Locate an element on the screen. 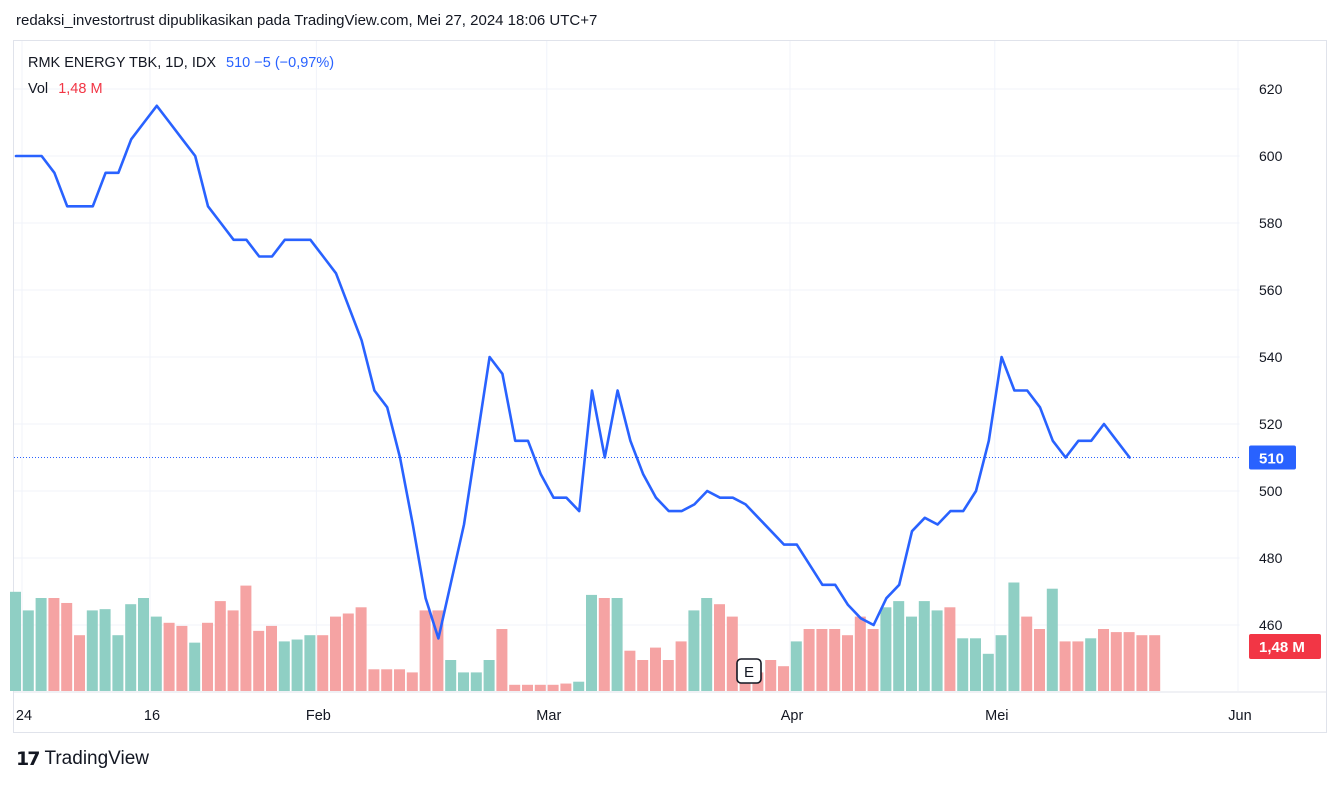  volume-bars is located at coordinates (585, 636).